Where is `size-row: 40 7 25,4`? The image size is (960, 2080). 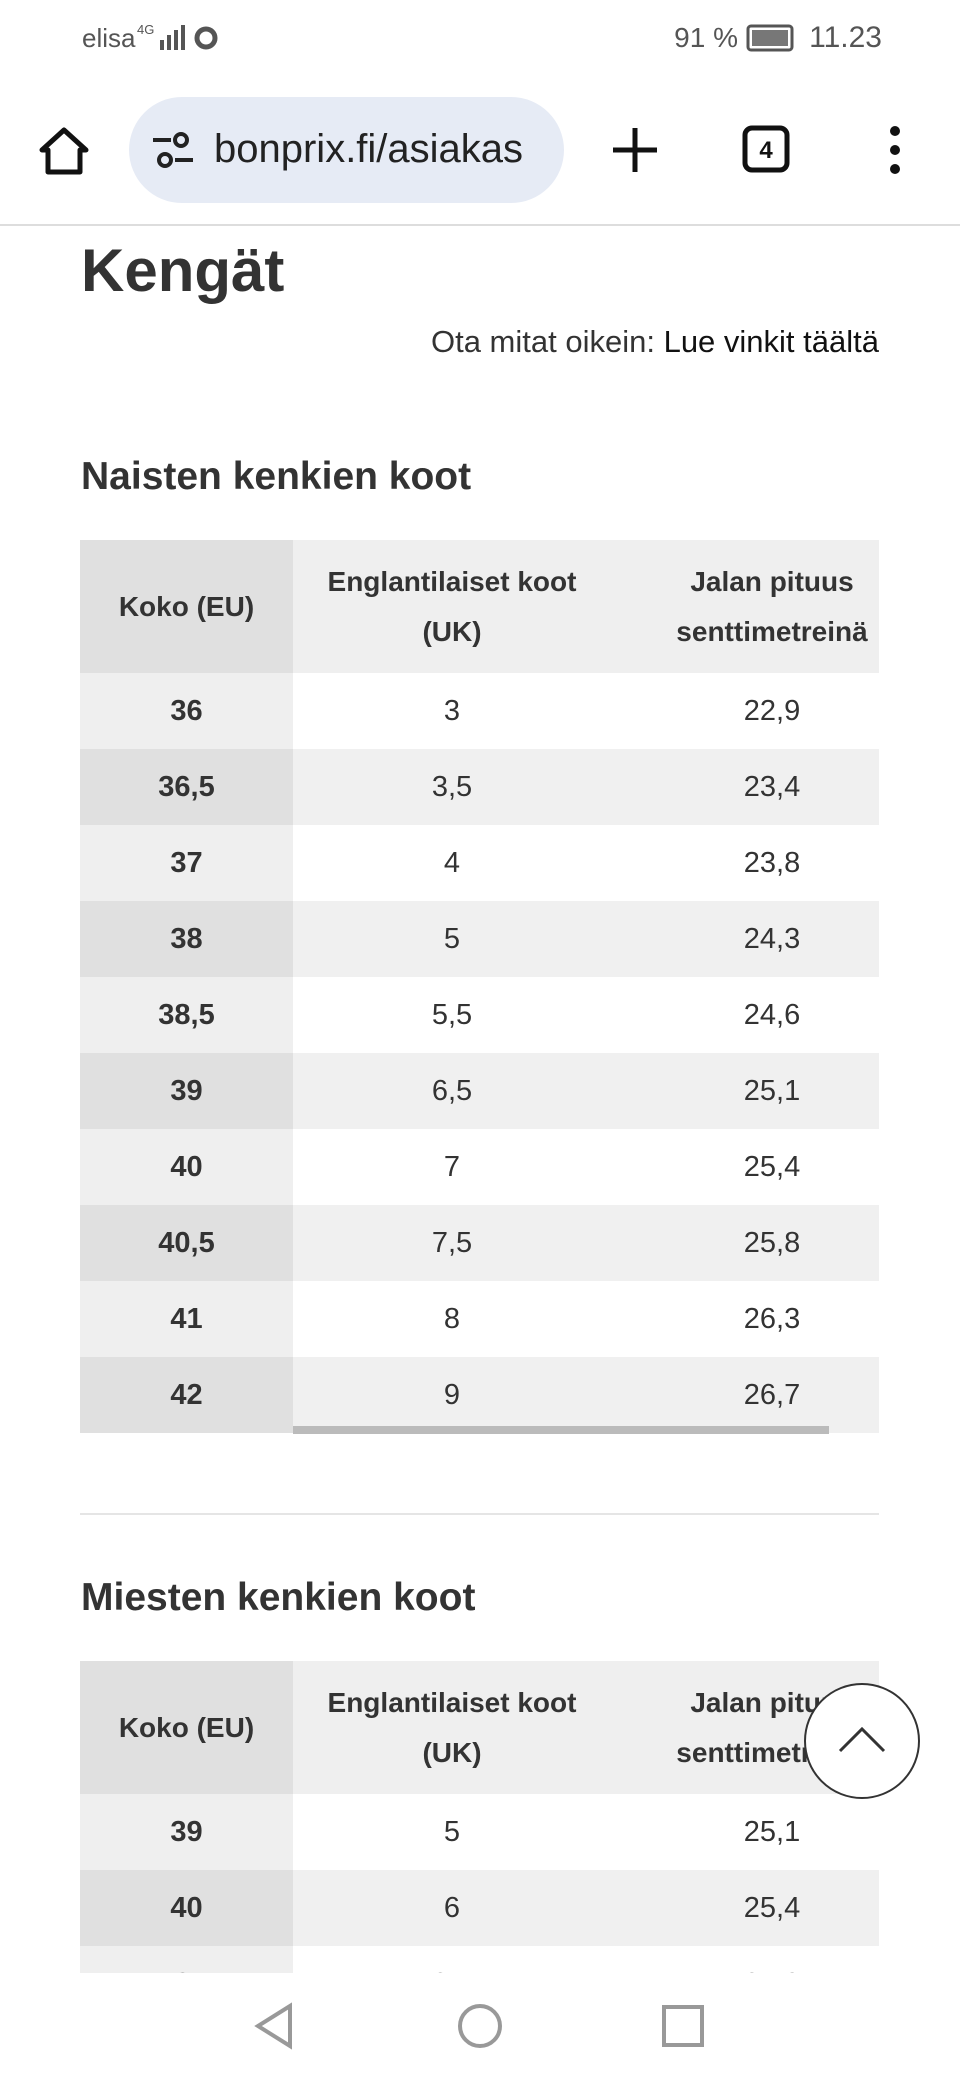 size-row: 40 7 25,4 is located at coordinates (479, 1167).